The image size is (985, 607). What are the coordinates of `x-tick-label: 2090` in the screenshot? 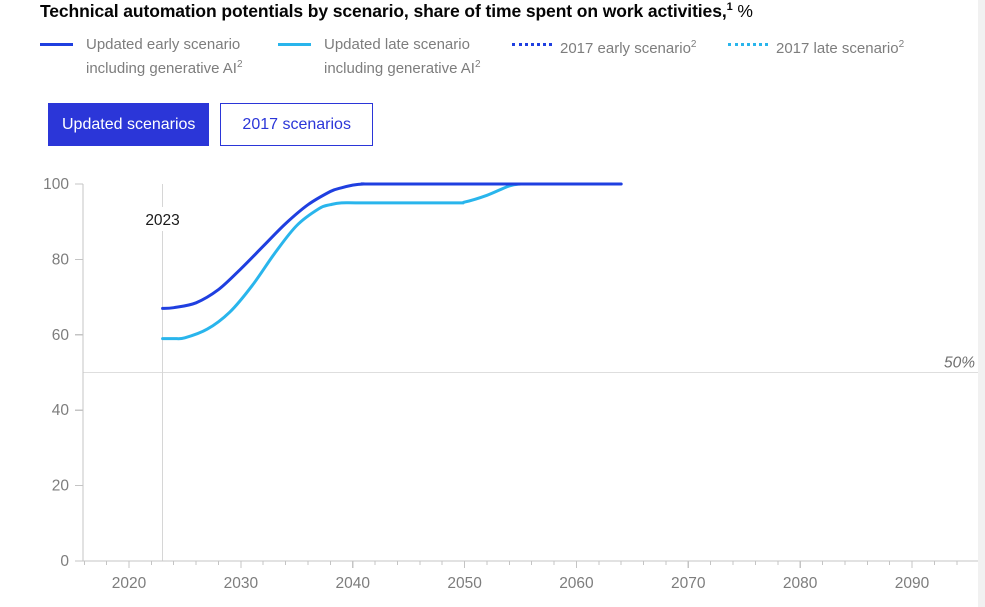 It's located at (912, 583).